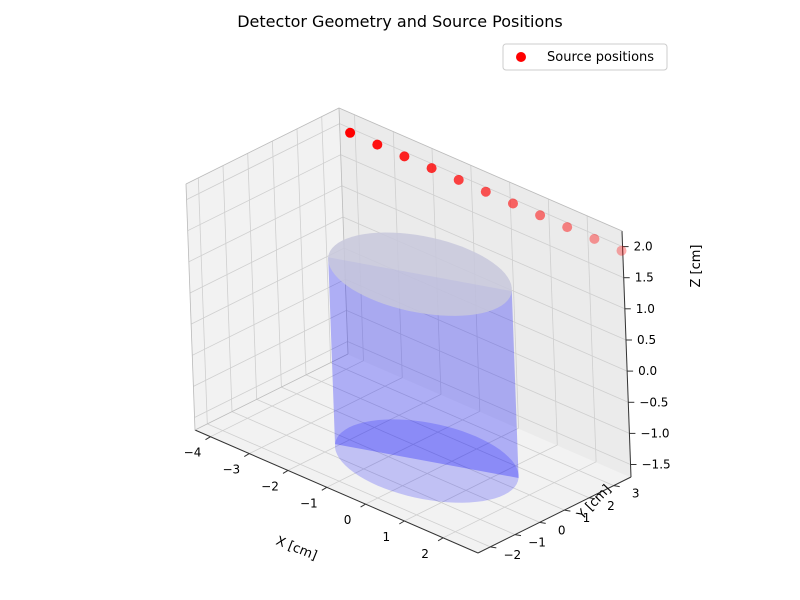 The height and width of the screenshot is (600, 800). Describe the element at coordinates (425, 554) in the screenshot. I see `x-tick-label: 2` at that location.